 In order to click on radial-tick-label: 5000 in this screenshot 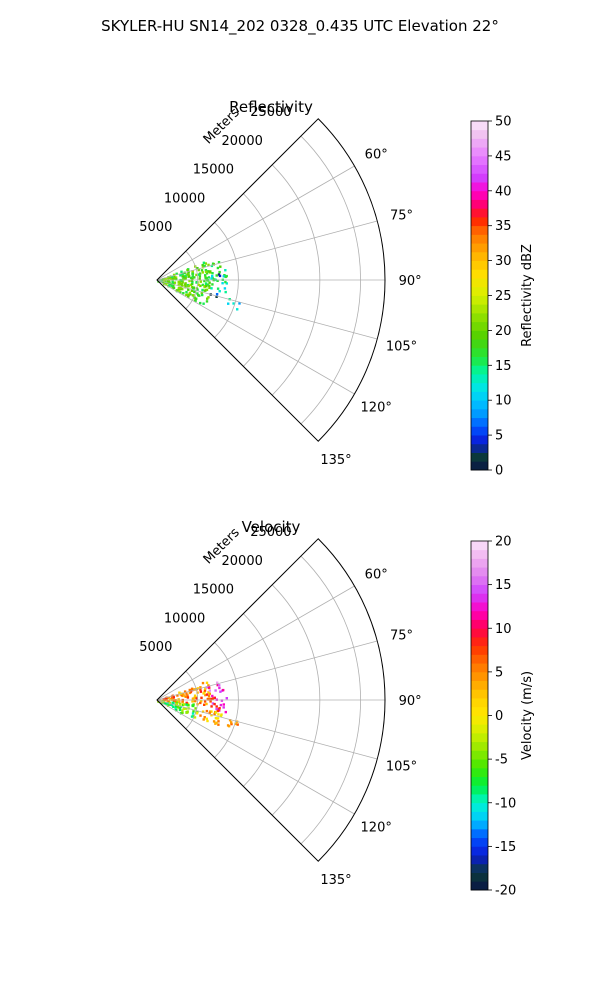, I will do `click(155, 227)`.